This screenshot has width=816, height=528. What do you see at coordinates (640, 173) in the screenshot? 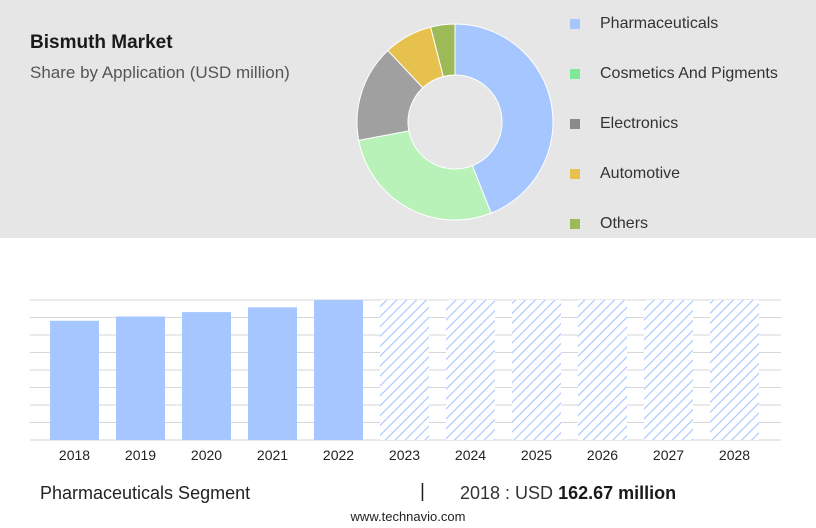
I see `legend-label: Automotive` at bounding box center [640, 173].